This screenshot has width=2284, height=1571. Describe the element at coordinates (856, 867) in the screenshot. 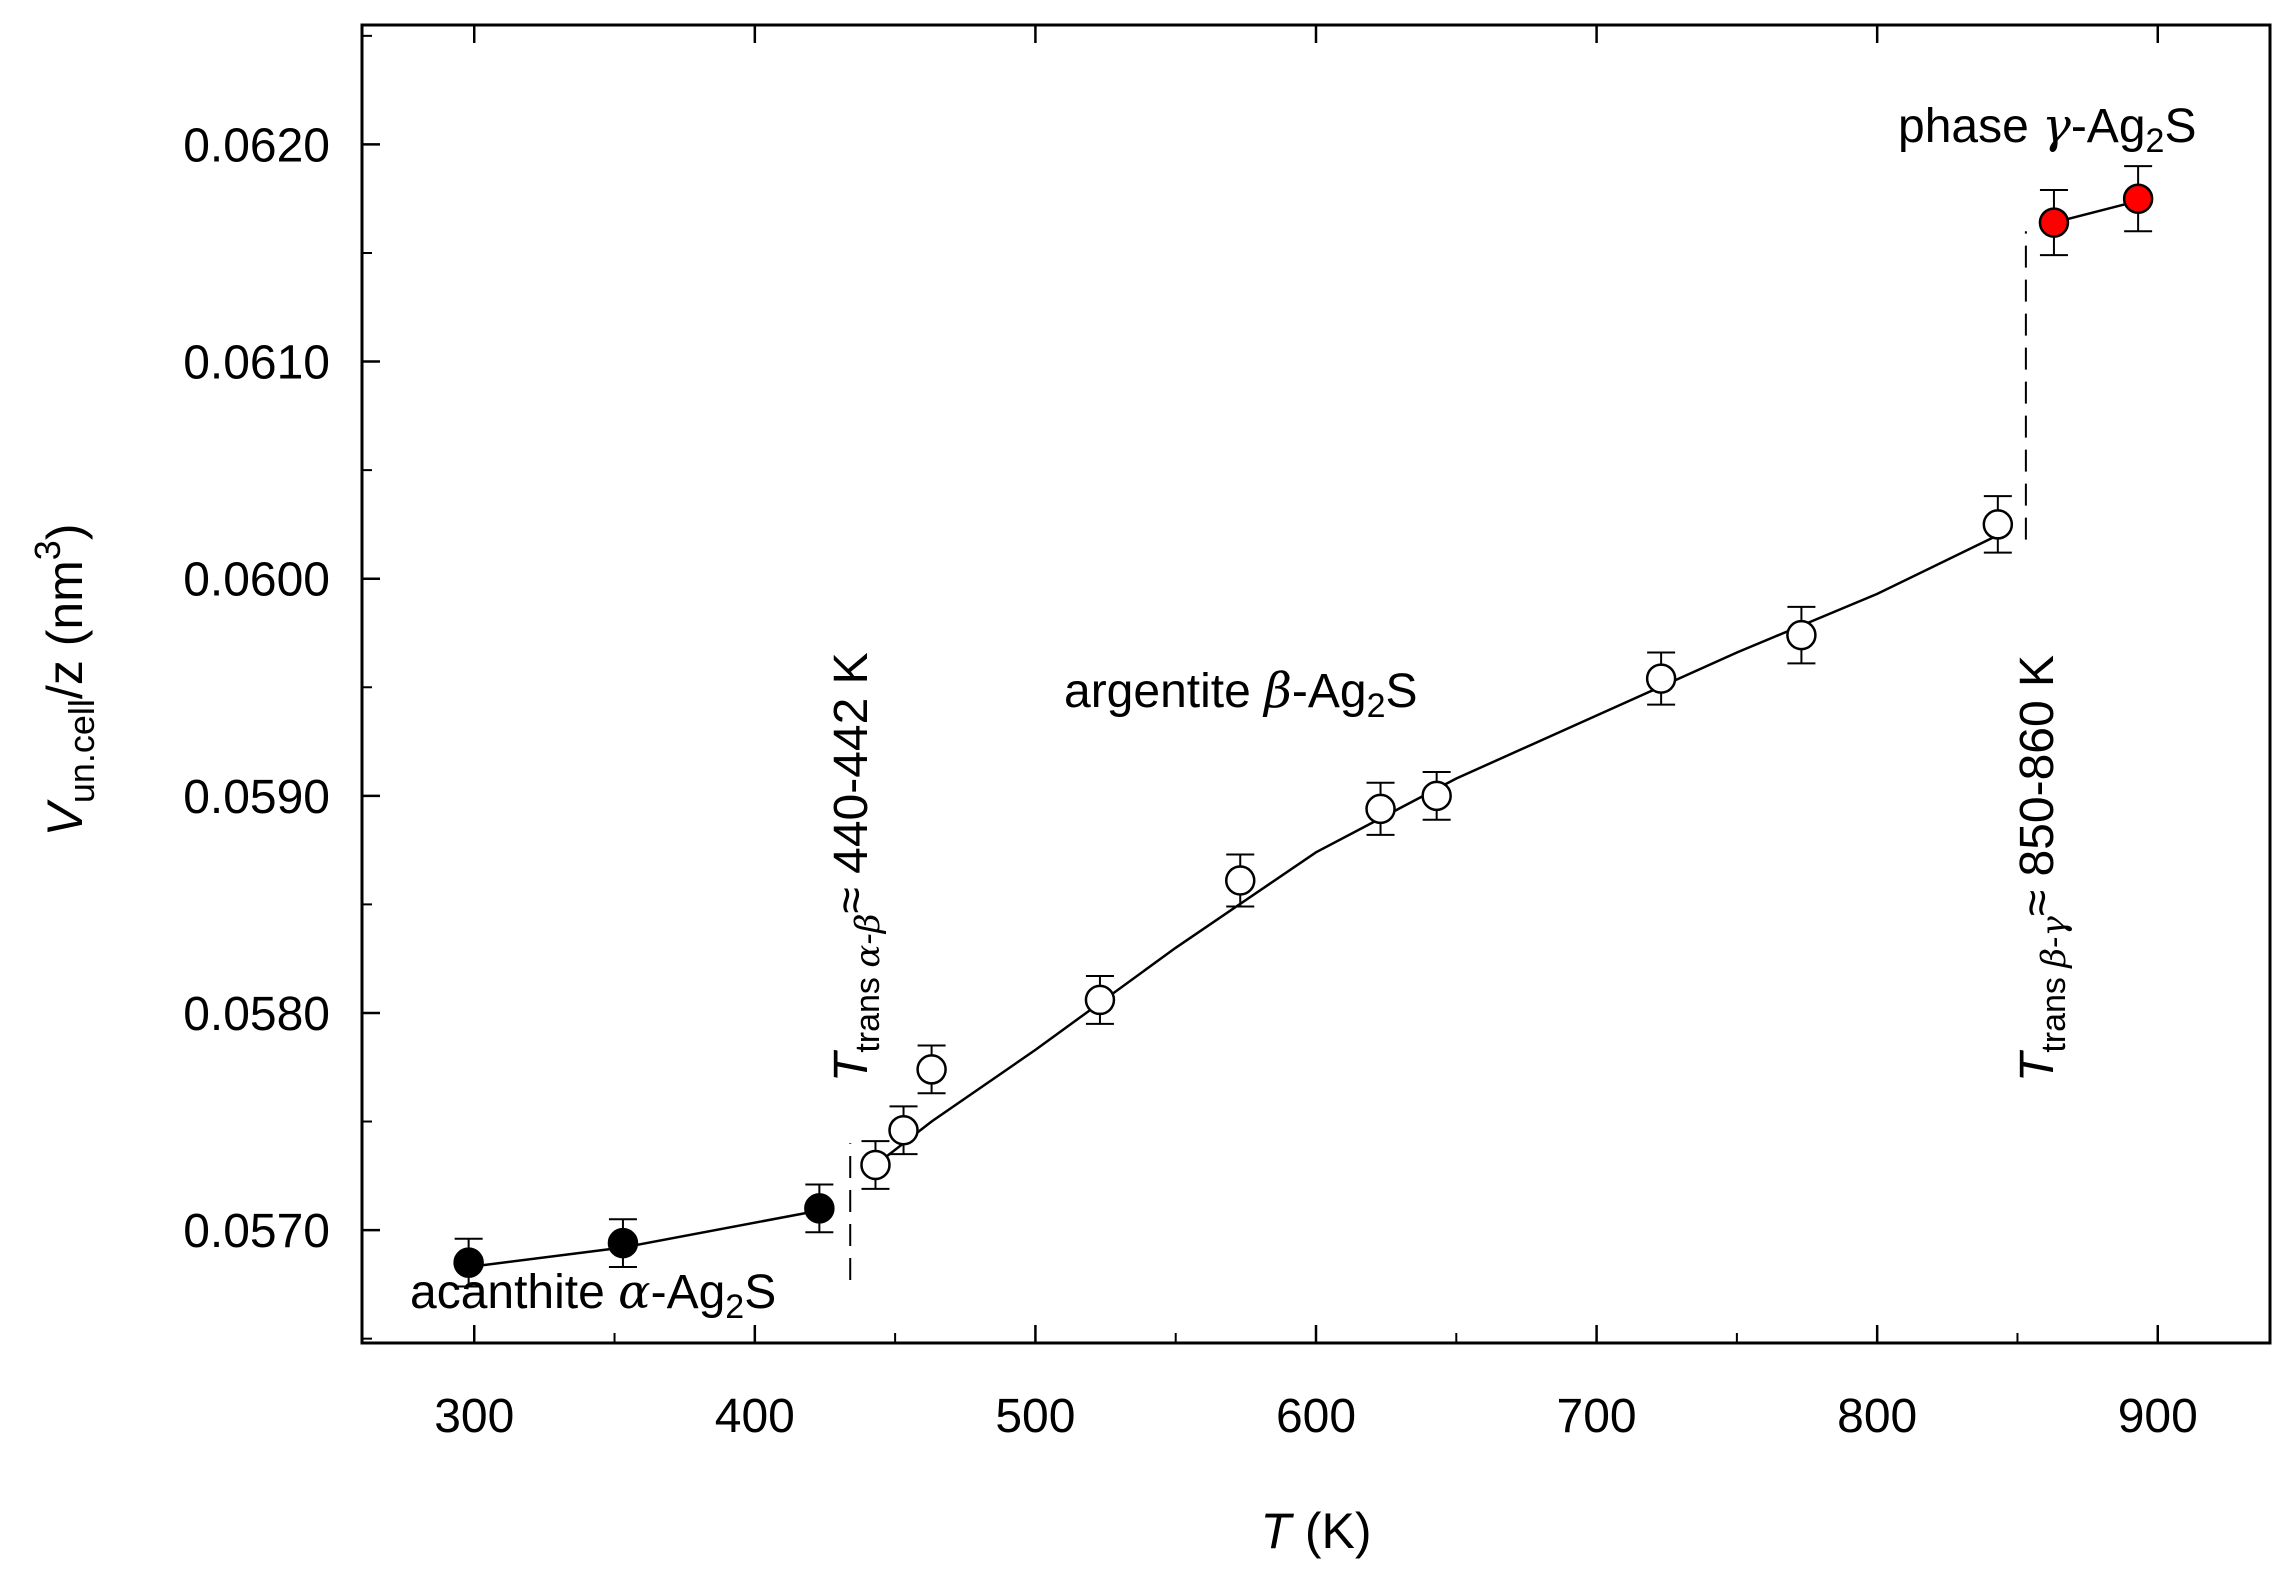

I see `transition-label-alpha-beta: Ttrans α-β≈ 440-442 K` at that location.